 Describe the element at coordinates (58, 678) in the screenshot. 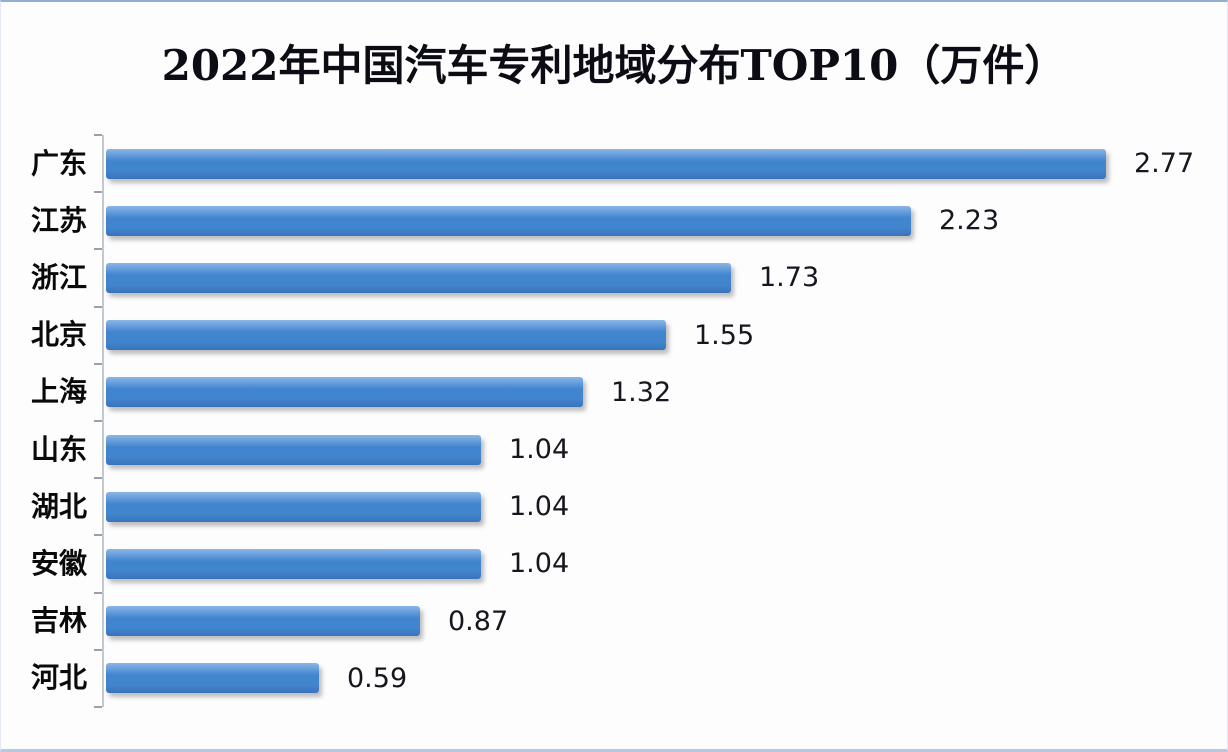

I see `category-label: 河北` at that location.